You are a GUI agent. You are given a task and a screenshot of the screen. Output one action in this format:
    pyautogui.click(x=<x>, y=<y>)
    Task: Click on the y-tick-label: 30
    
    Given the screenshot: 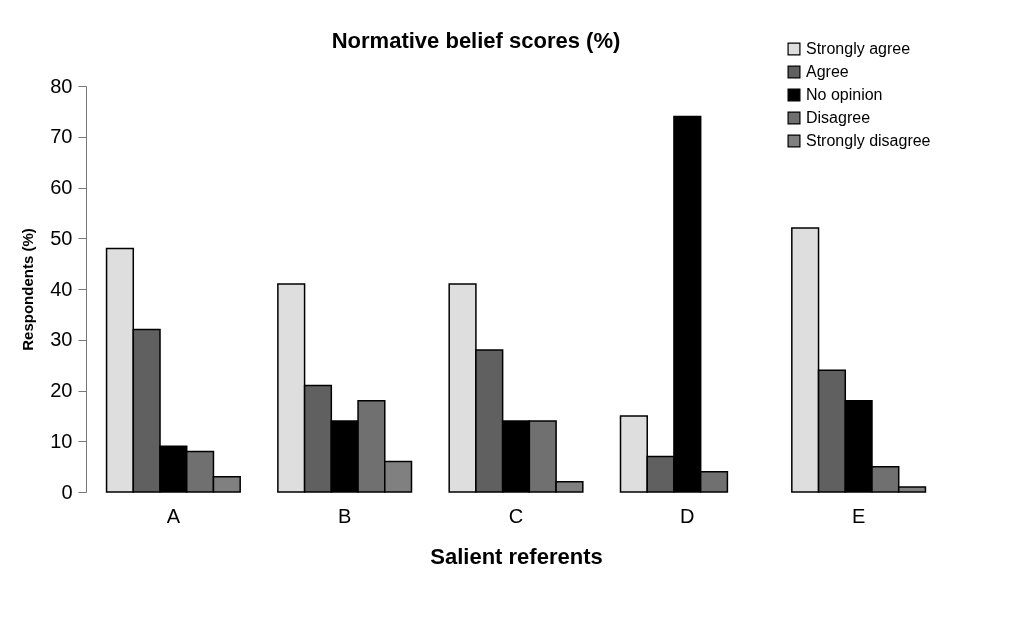 What is the action you would take?
    pyautogui.click(x=61, y=339)
    